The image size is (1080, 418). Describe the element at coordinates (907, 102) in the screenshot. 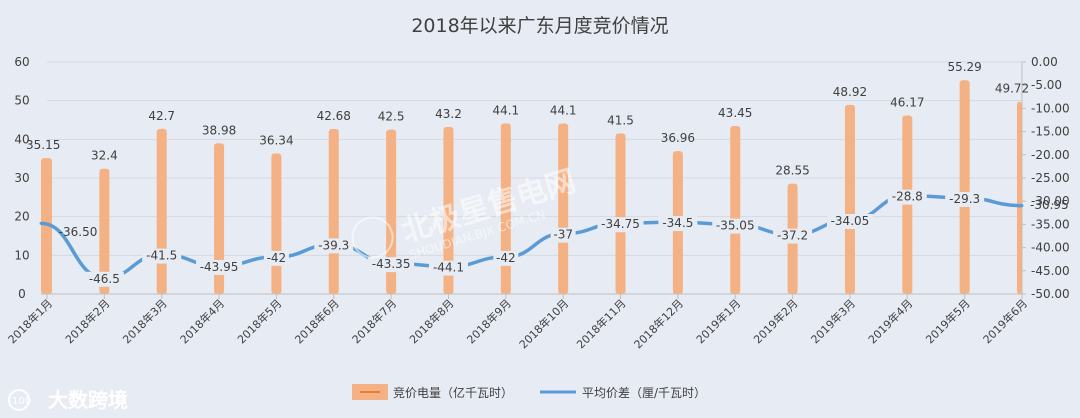

I see `bar-data-label: 46.17` at that location.